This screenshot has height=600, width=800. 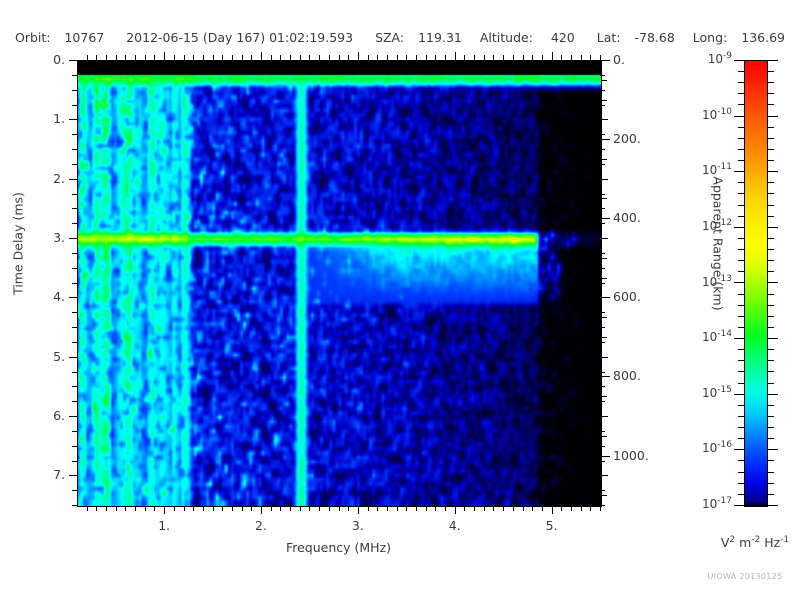 What do you see at coordinates (745, 576) in the screenshot?
I see `credit-watermark: UIOWA 20130125` at bounding box center [745, 576].